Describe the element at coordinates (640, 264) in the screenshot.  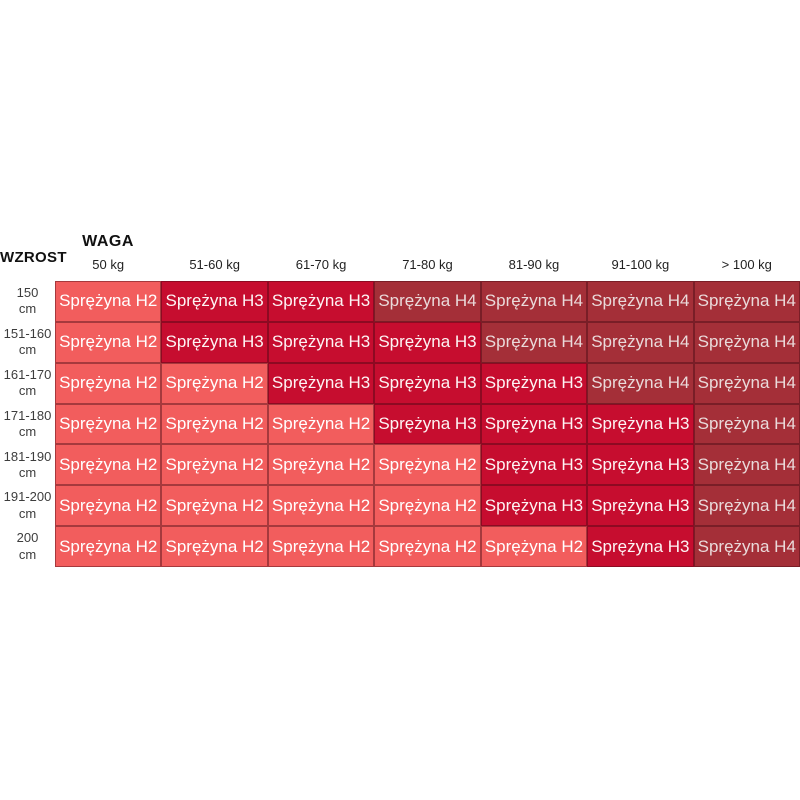
I see `column-header: 91-100 kg` at that location.